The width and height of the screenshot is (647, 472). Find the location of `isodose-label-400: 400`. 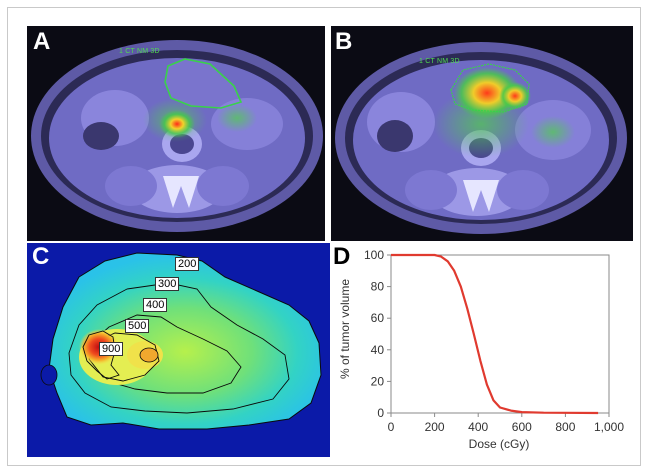

isodose-label-400: 400 is located at coordinates (155, 305).